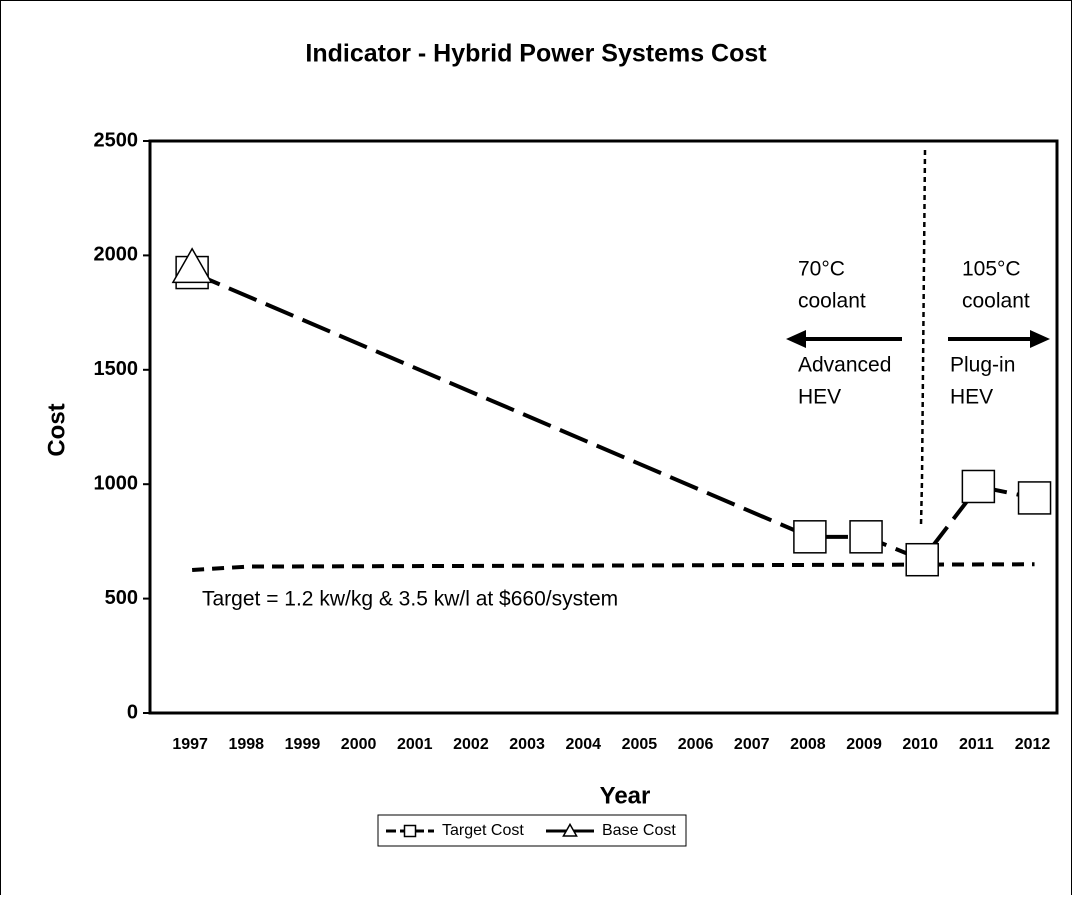 The height and width of the screenshot is (900, 1073). Describe the element at coordinates (821, 269) in the screenshot. I see `annotation: 70°C` at that location.